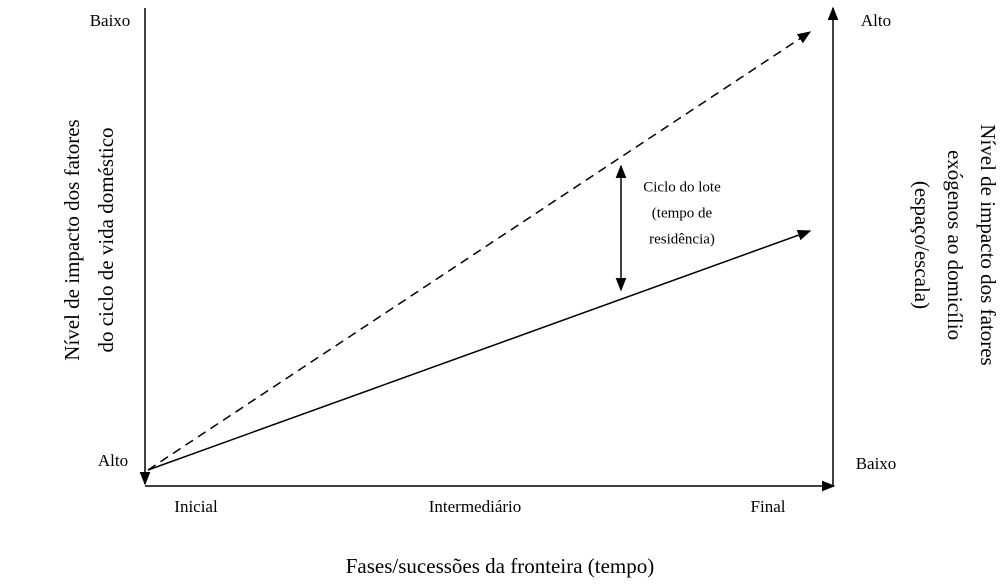  I want to click on x-axis-title: Fases/sucessões da fronteira (tempo), so click(500, 566).